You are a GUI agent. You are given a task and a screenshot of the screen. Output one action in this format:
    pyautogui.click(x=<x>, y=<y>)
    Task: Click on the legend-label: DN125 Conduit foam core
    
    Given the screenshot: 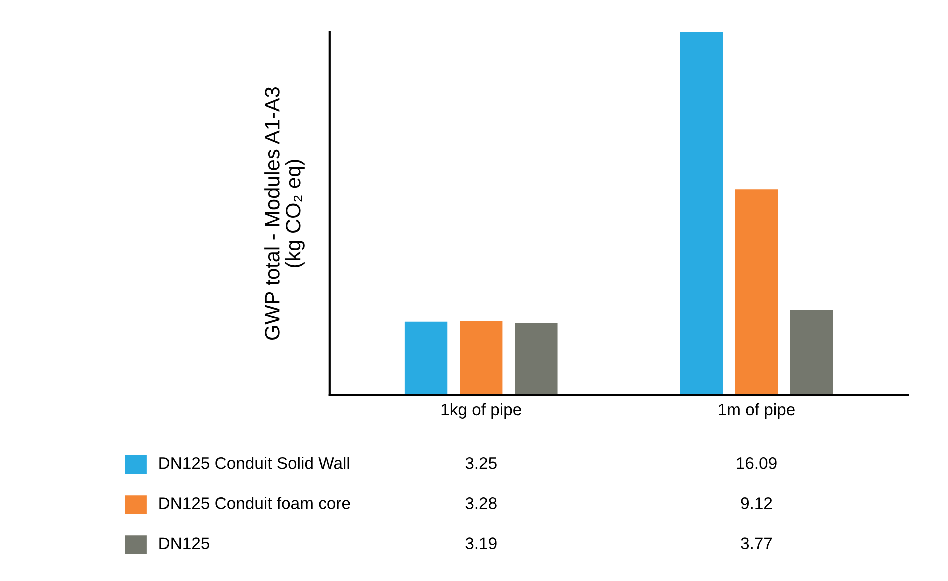 What is the action you would take?
    pyautogui.click(x=255, y=503)
    